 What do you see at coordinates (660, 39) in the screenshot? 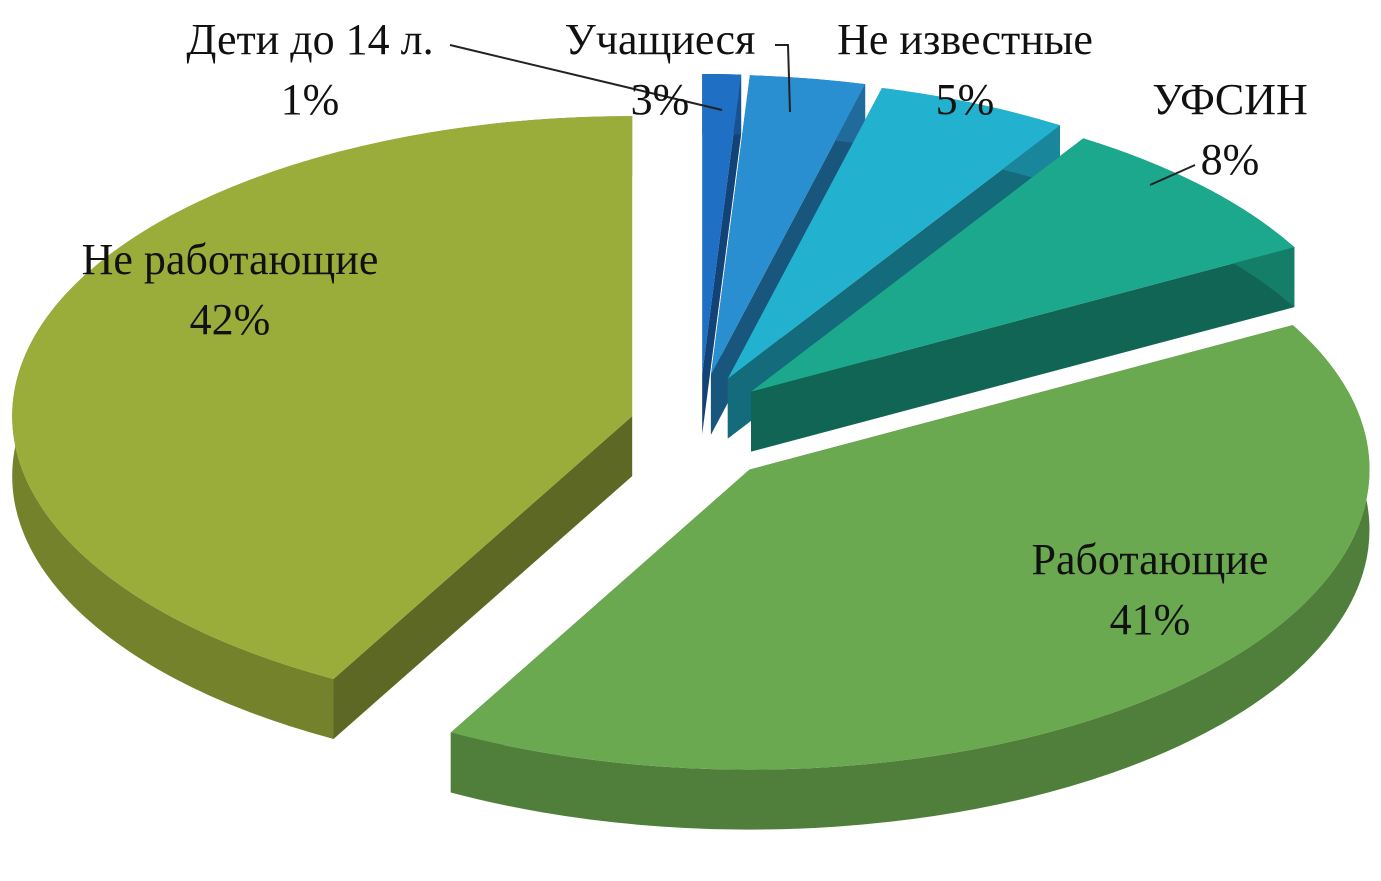
I see `category-name: Учащиеся` at bounding box center [660, 39].